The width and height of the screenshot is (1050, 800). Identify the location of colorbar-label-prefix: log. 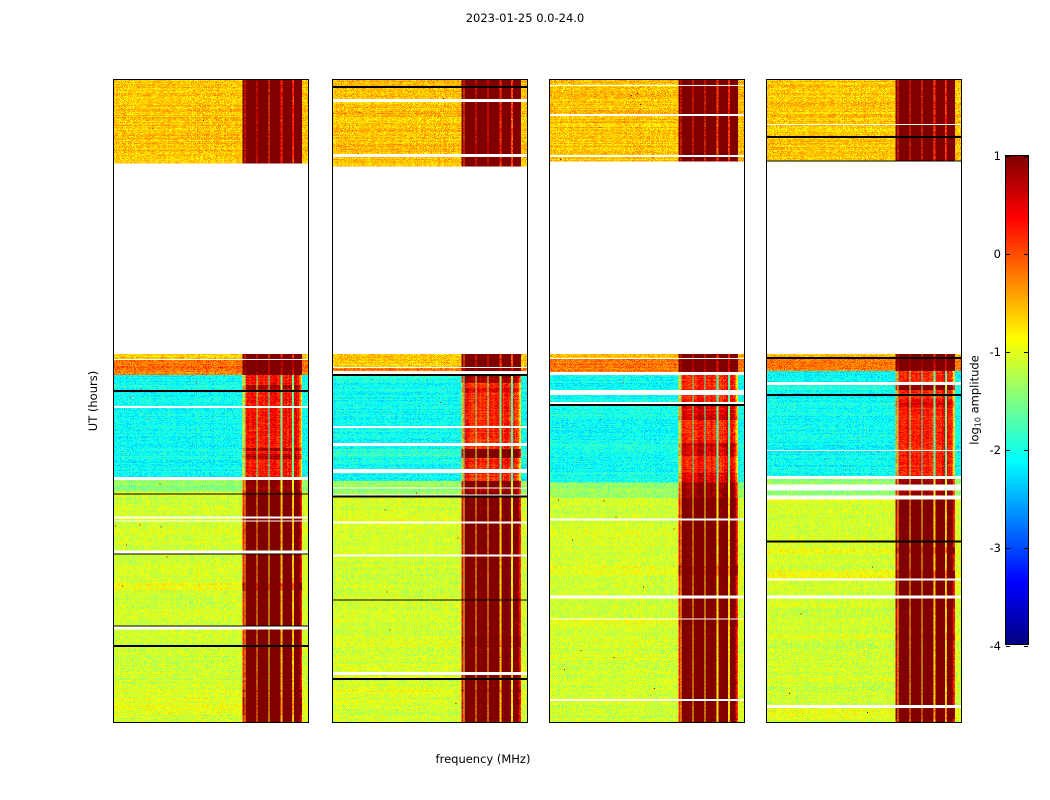
(974, 436).